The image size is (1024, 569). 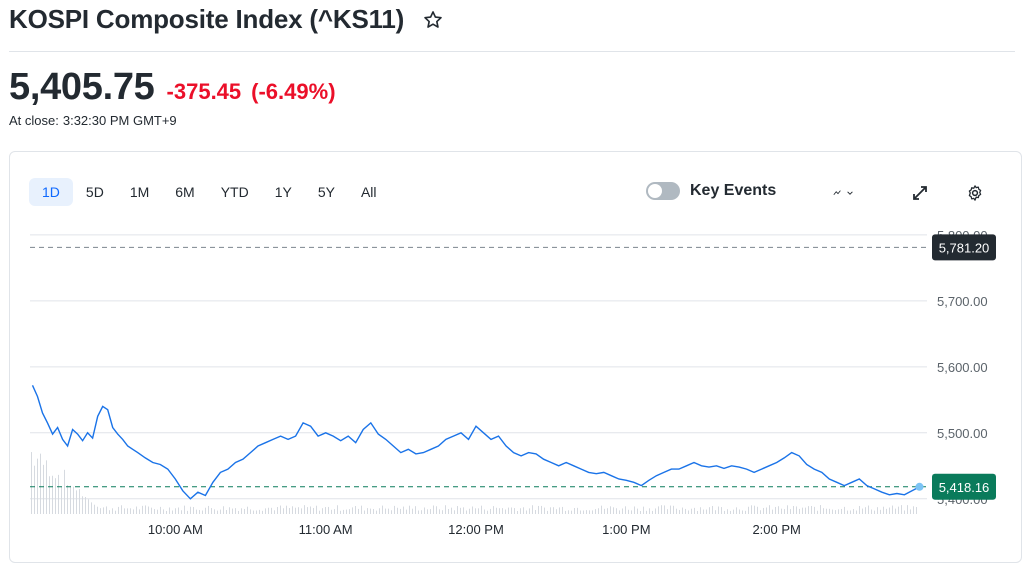 What do you see at coordinates (711, 191) in the screenshot?
I see `key-events-toggle: Key Events` at bounding box center [711, 191].